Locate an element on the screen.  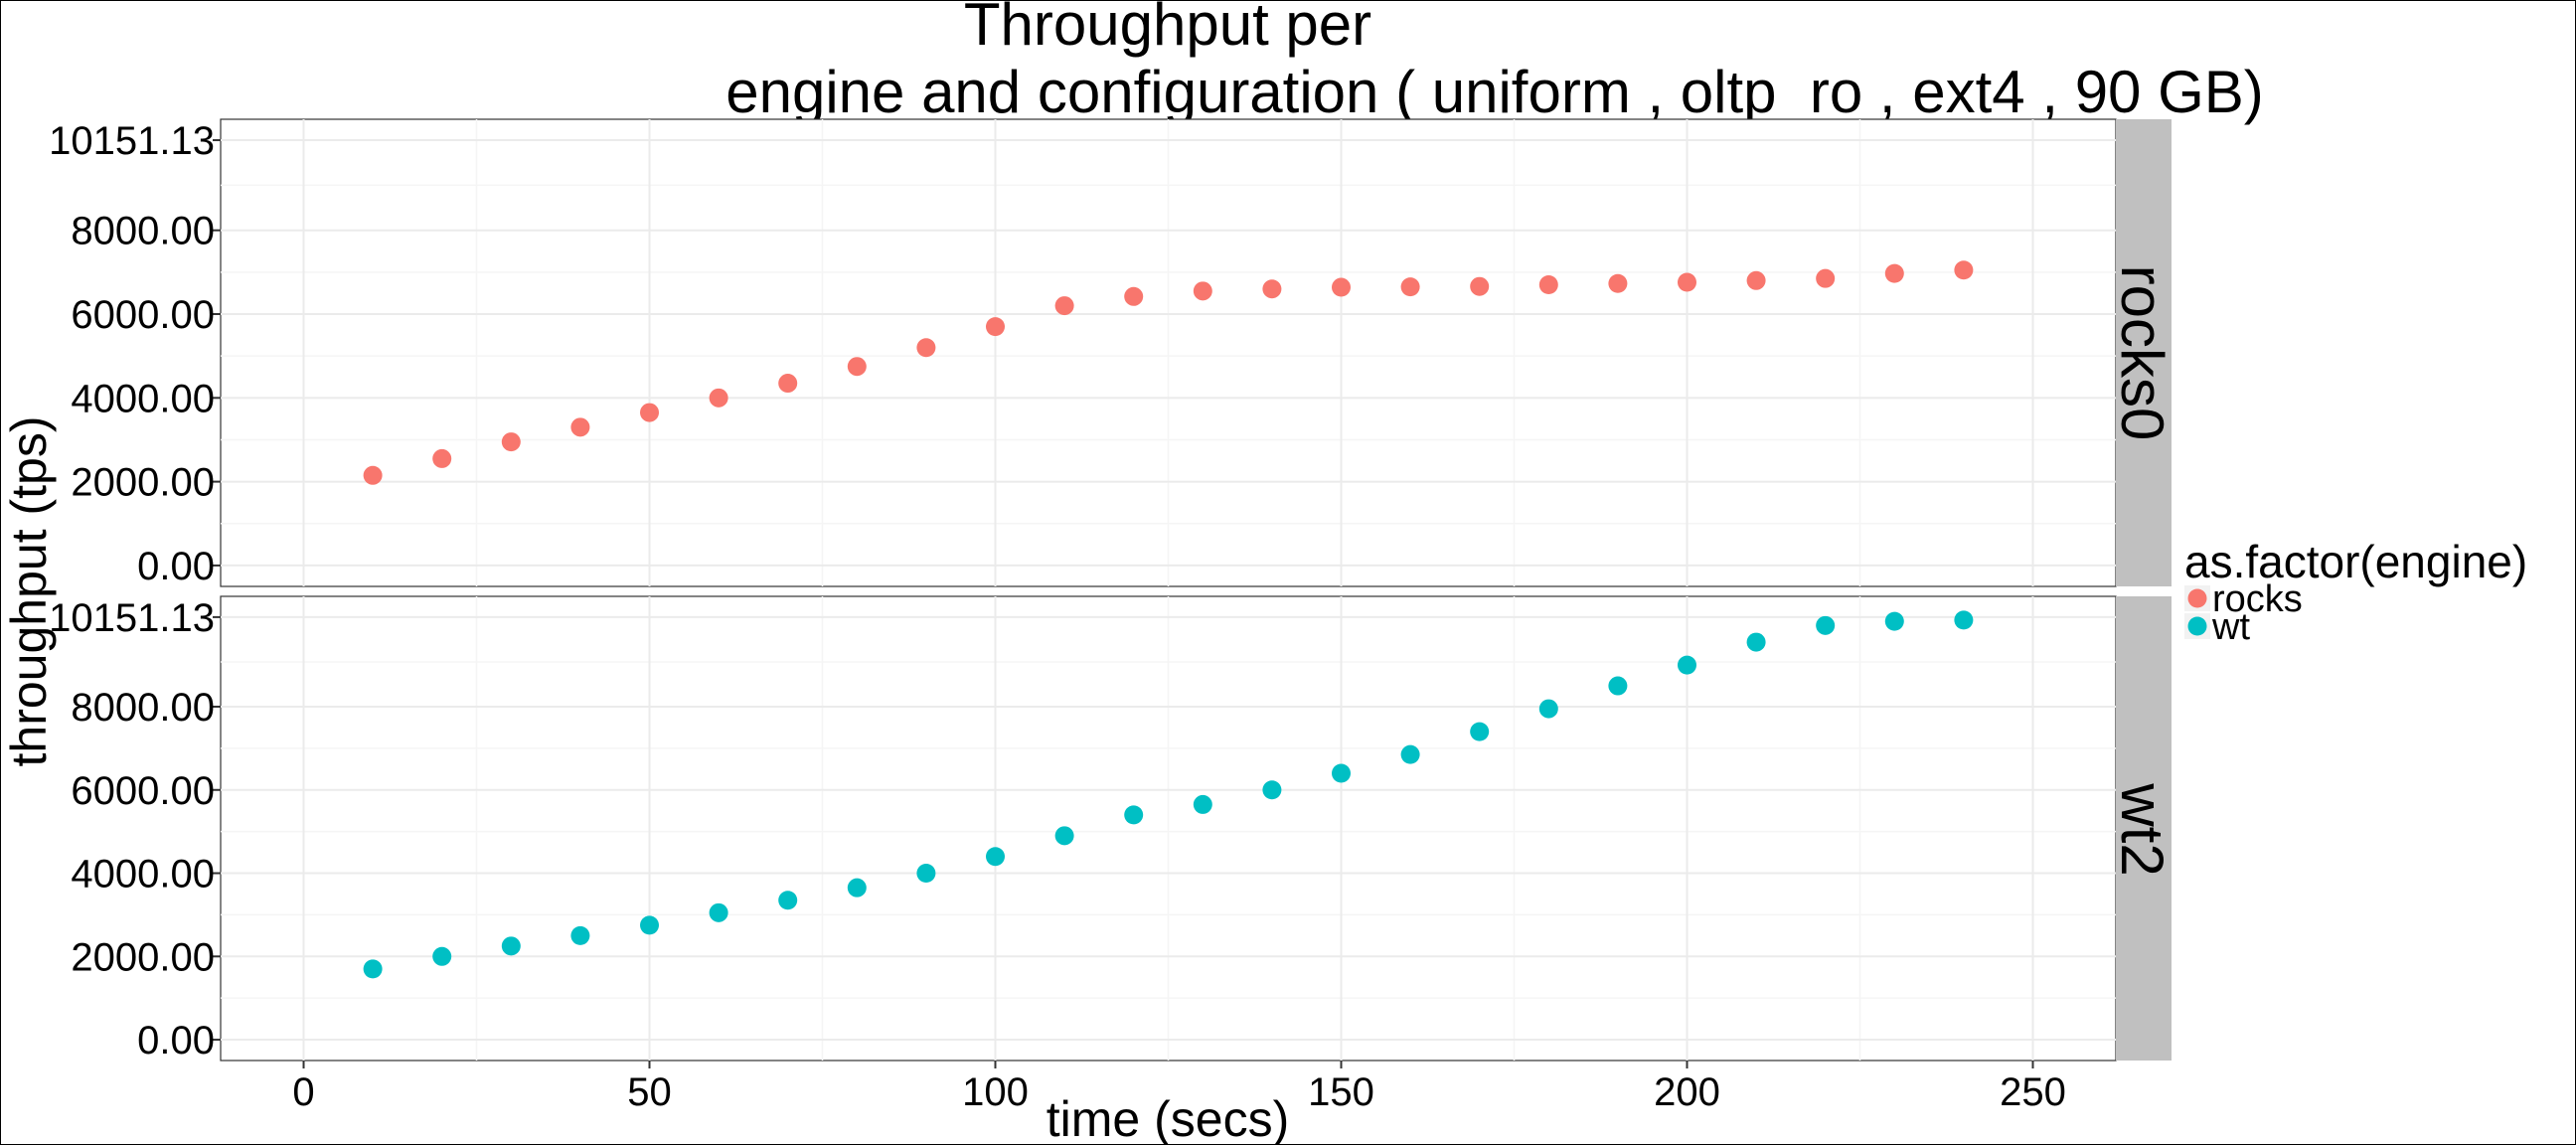
legend-label-rocks: rocks is located at coordinates (2257, 599).